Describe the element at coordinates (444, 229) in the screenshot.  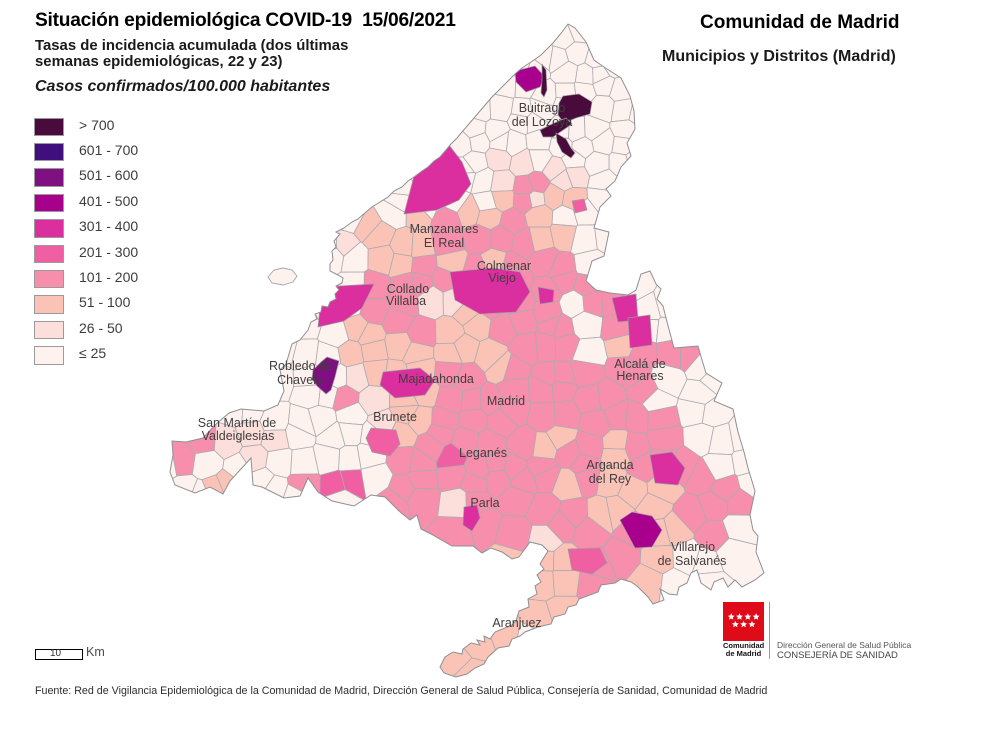
I see `svg-text: Manzanares` at that location.